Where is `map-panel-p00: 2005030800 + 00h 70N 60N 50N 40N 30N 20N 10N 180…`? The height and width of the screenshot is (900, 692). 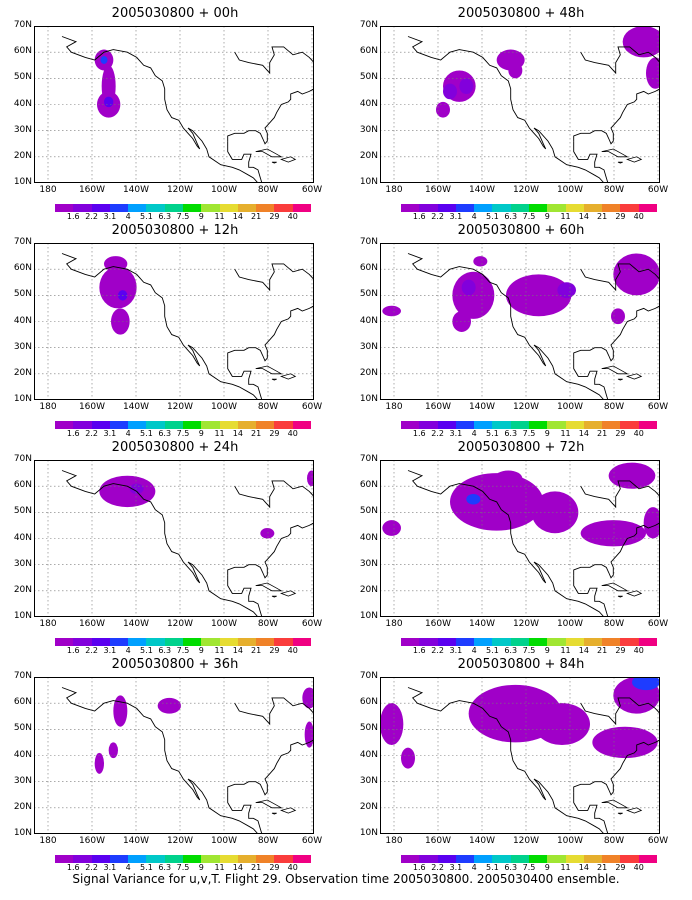
map-panel-p00: 2005030800 + 00h 70N 60N 50N 40N 30N 20N 10N 180… is located at coordinates (165, 112).